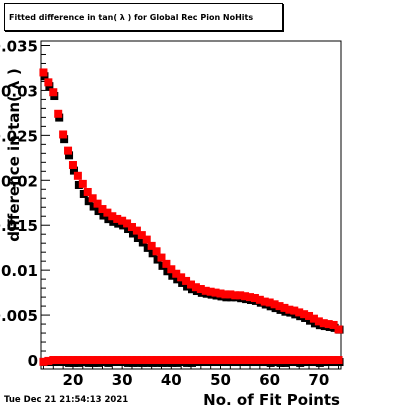 The height and width of the screenshot is (409, 400). I want to click on x-tick-label: 20, so click(73, 380).